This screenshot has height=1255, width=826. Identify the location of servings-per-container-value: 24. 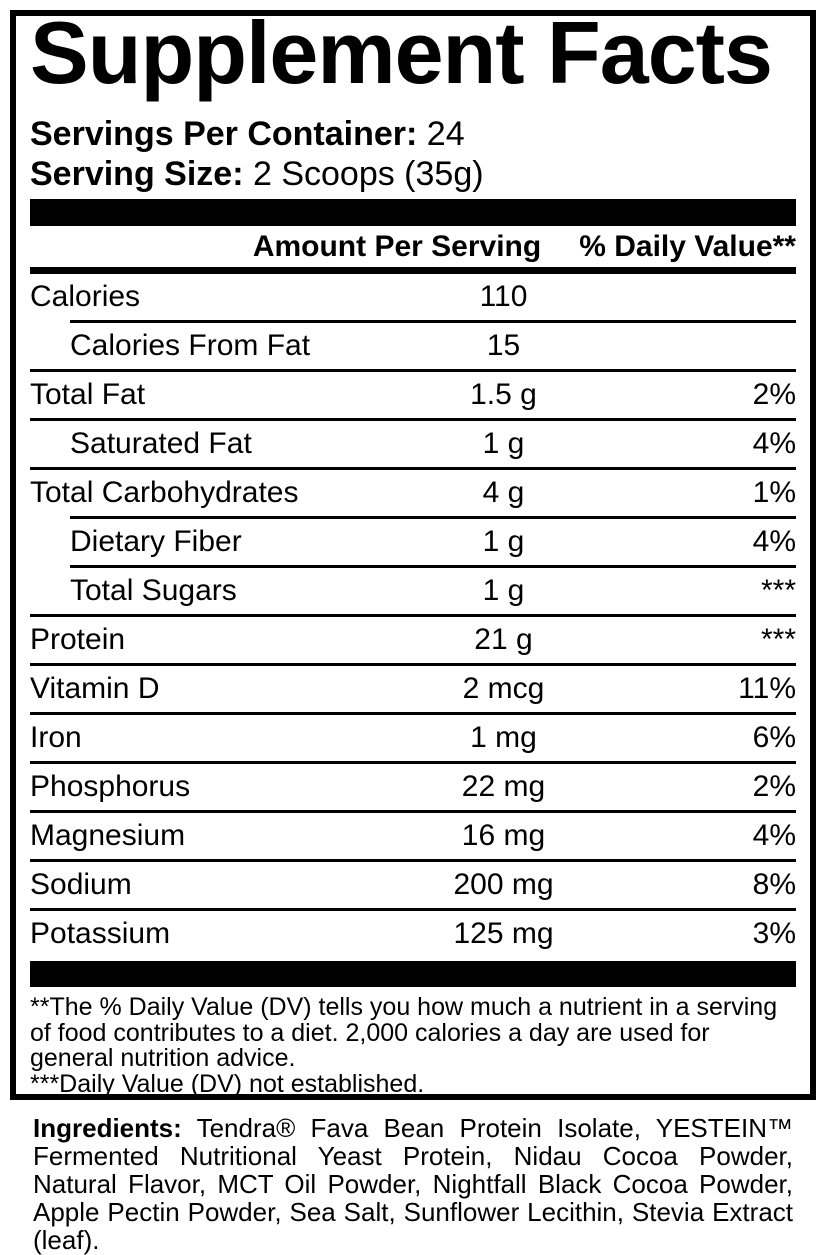
(445, 134).